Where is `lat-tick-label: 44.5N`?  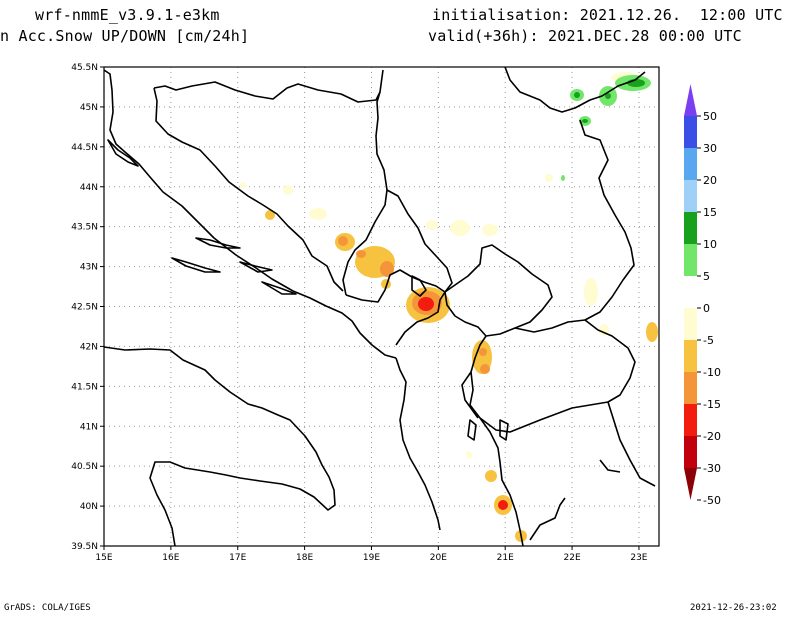
lat-tick-label: 44.5N is located at coordinates (84, 148).